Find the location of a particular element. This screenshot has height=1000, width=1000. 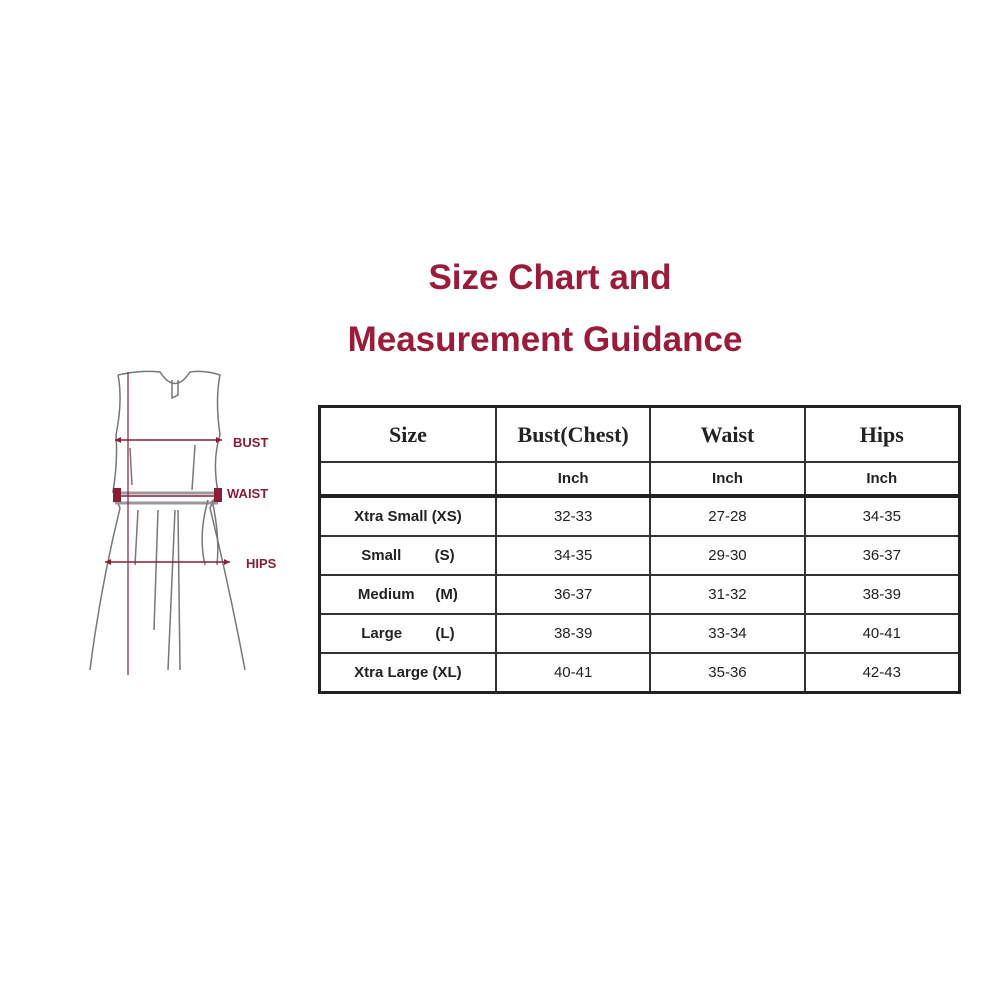

hips-cell: 34-35 is located at coordinates (882, 516).